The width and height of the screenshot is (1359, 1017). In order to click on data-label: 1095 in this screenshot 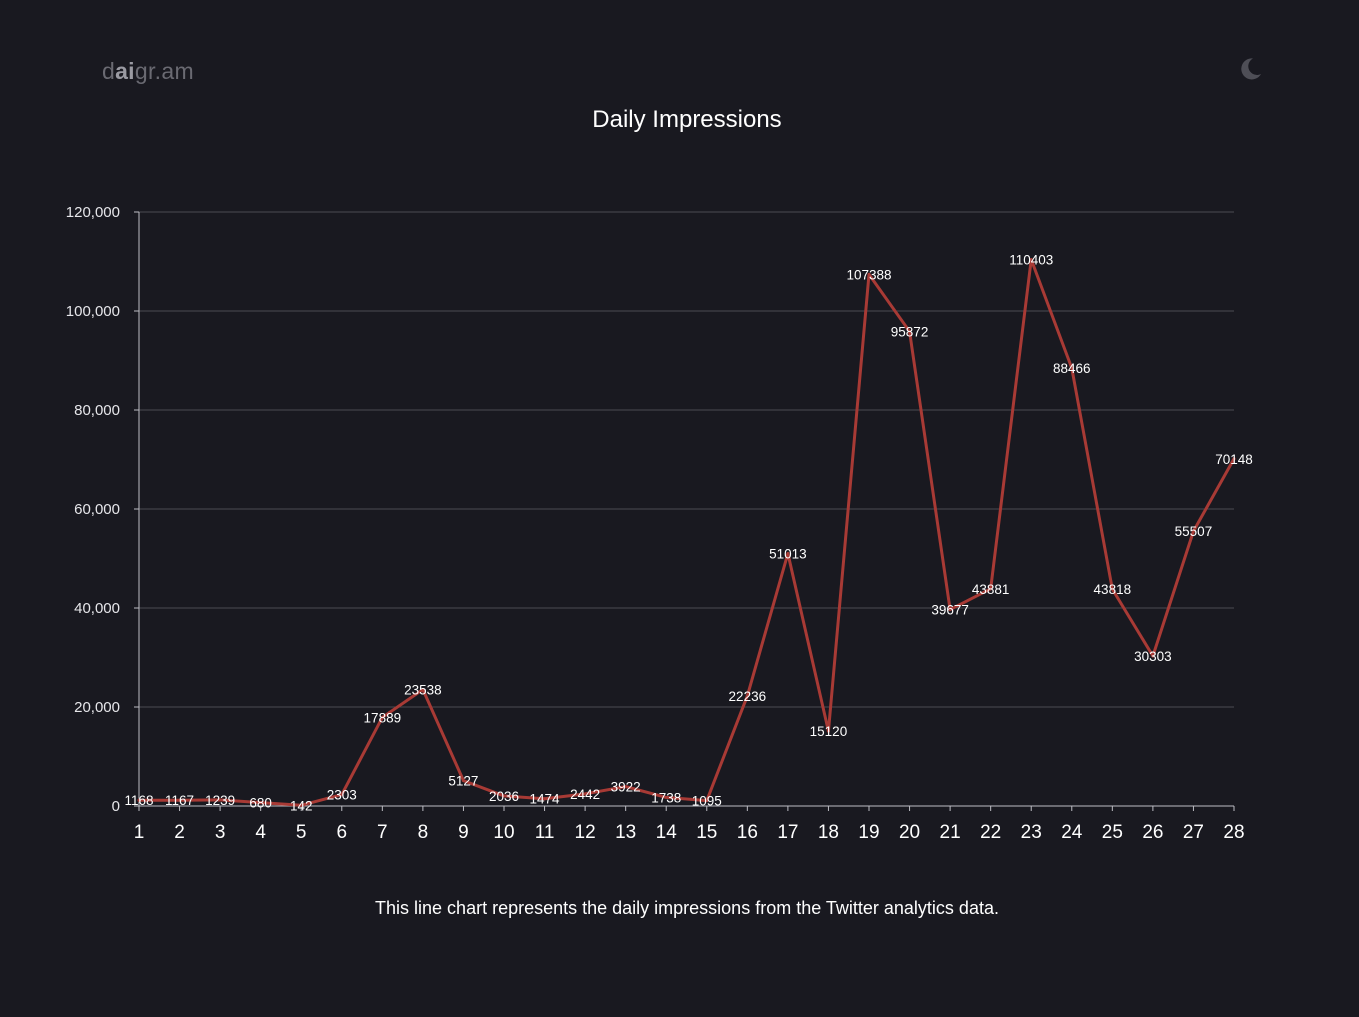, I will do `click(707, 801)`.